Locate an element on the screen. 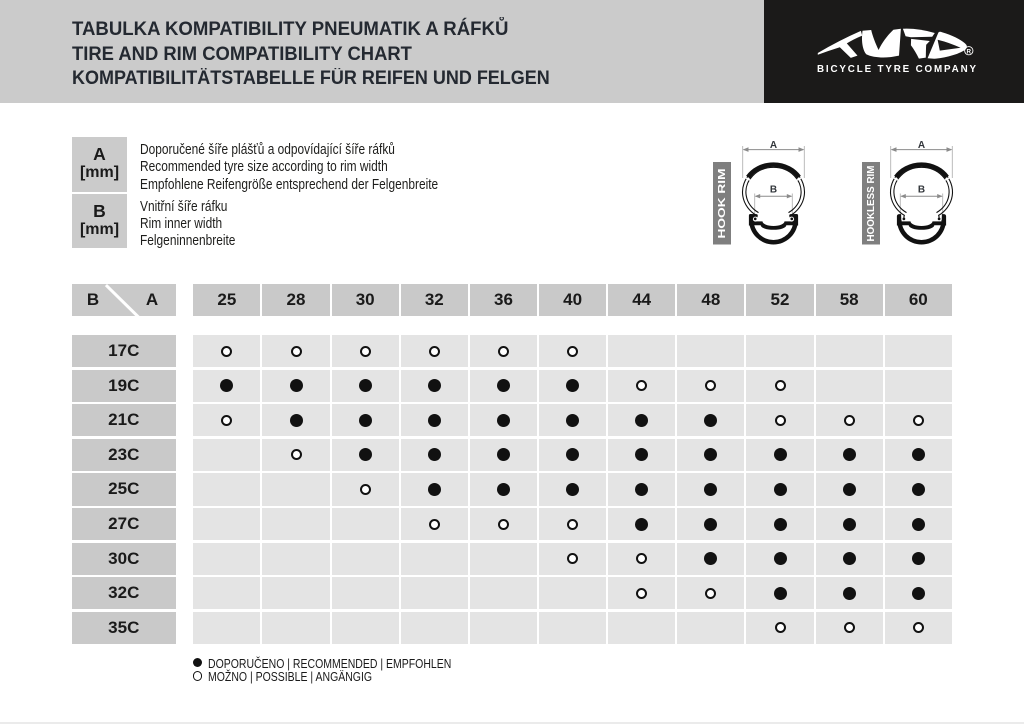 The width and height of the screenshot is (1024, 724). svg-text: HOOKLESS RIM is located at coordinates (871, 204).